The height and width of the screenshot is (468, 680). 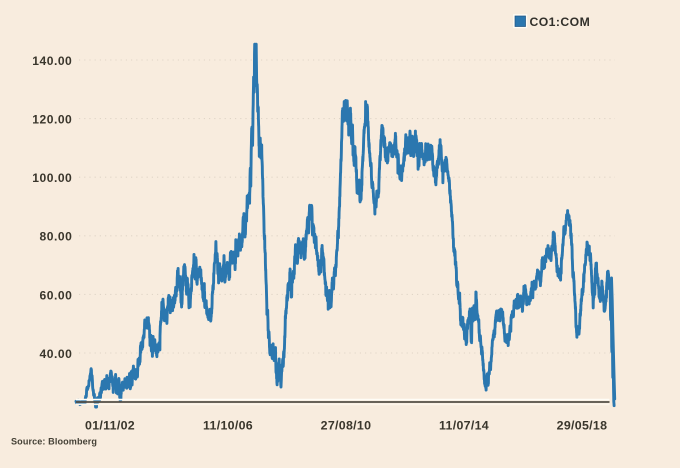 What do you see at coordinates (52, 61) in the screenshot?
I see `svg-text: 140.00` at bounding box center [52, 61].